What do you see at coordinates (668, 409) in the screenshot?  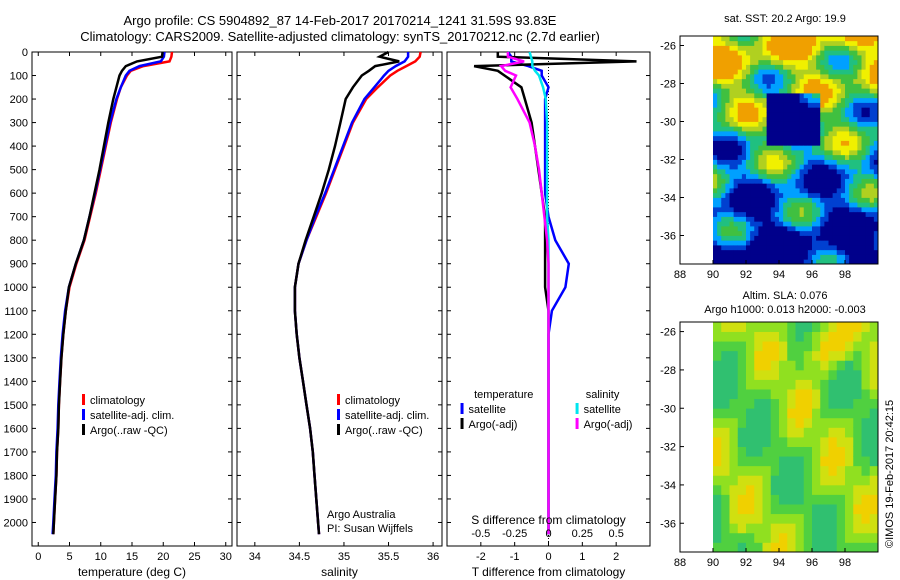 I see `map-y-tick-label: -30` at bounding box center [668, 409].